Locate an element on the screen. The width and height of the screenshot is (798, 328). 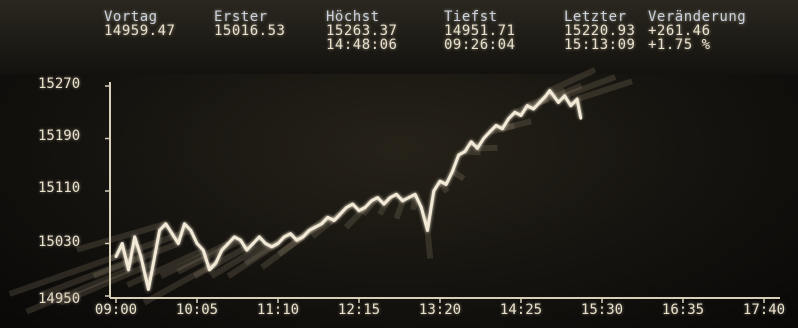
stat-label: Letzter is located at coordinates (595, 17).